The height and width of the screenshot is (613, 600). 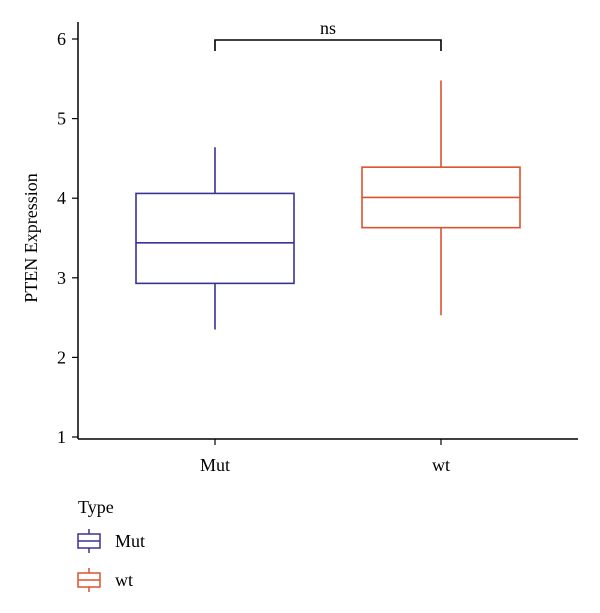 I want to click on y-tick-label: 1, so click(x=61, y=437).